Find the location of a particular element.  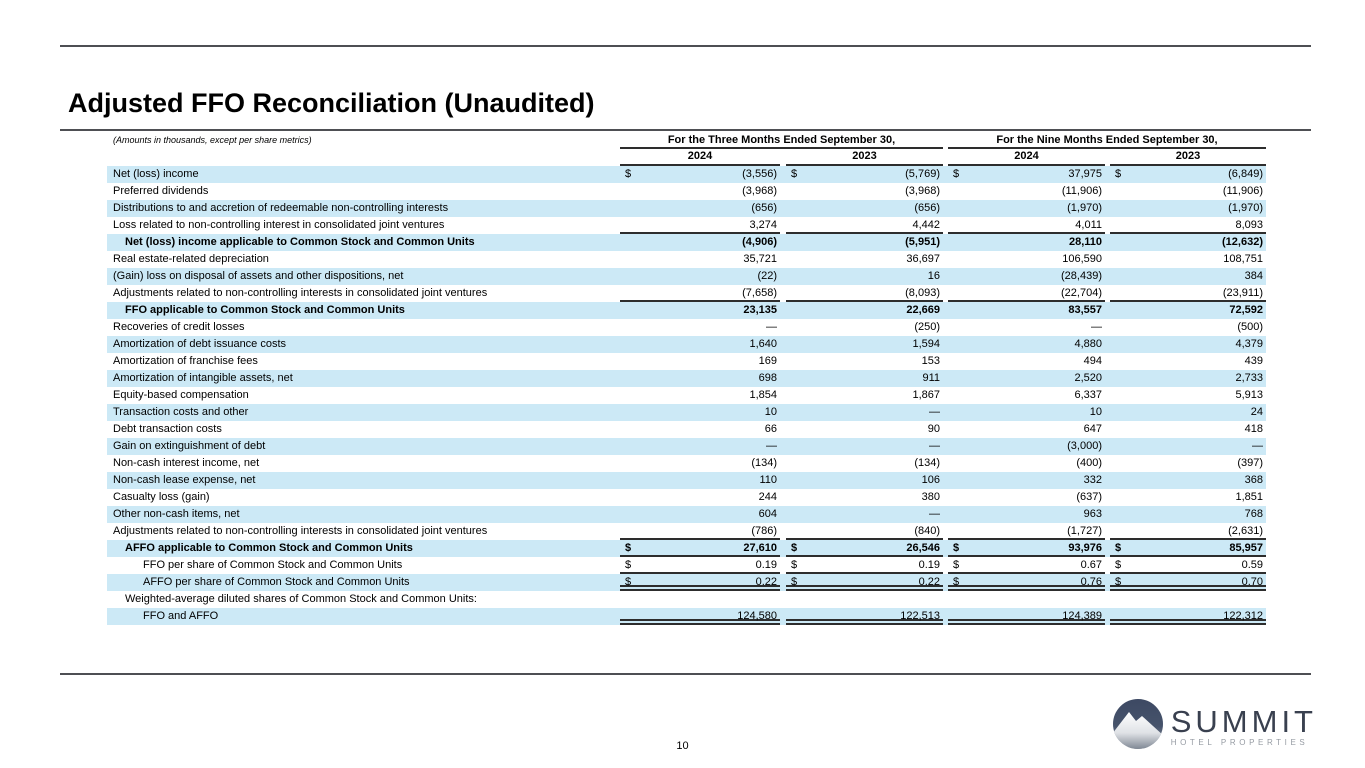

cell-number: — is located at coordinates (771, 327).